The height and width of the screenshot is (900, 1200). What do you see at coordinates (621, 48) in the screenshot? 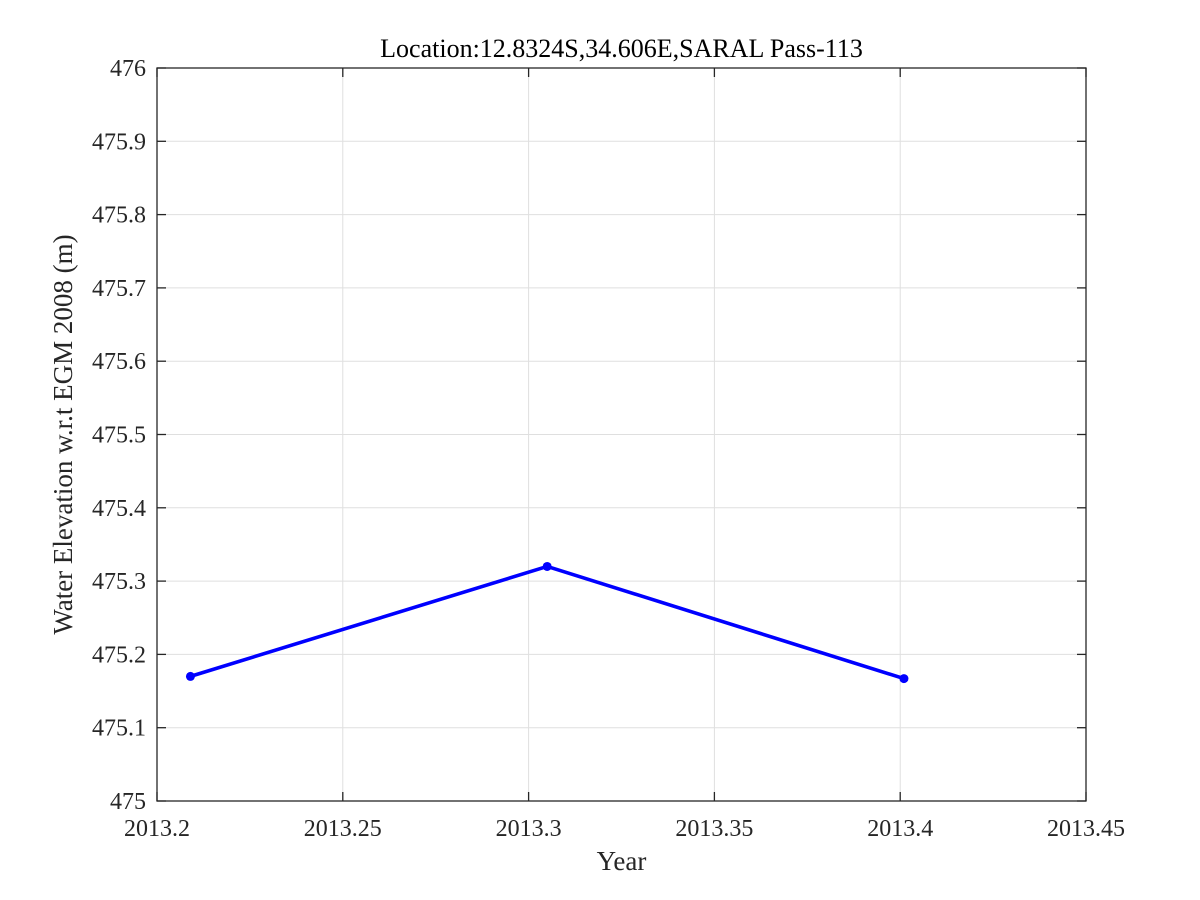
I see `chart-title: Location:12.8324S,34.606E,SARAL Pass-113` at bounding box center [621, 48].